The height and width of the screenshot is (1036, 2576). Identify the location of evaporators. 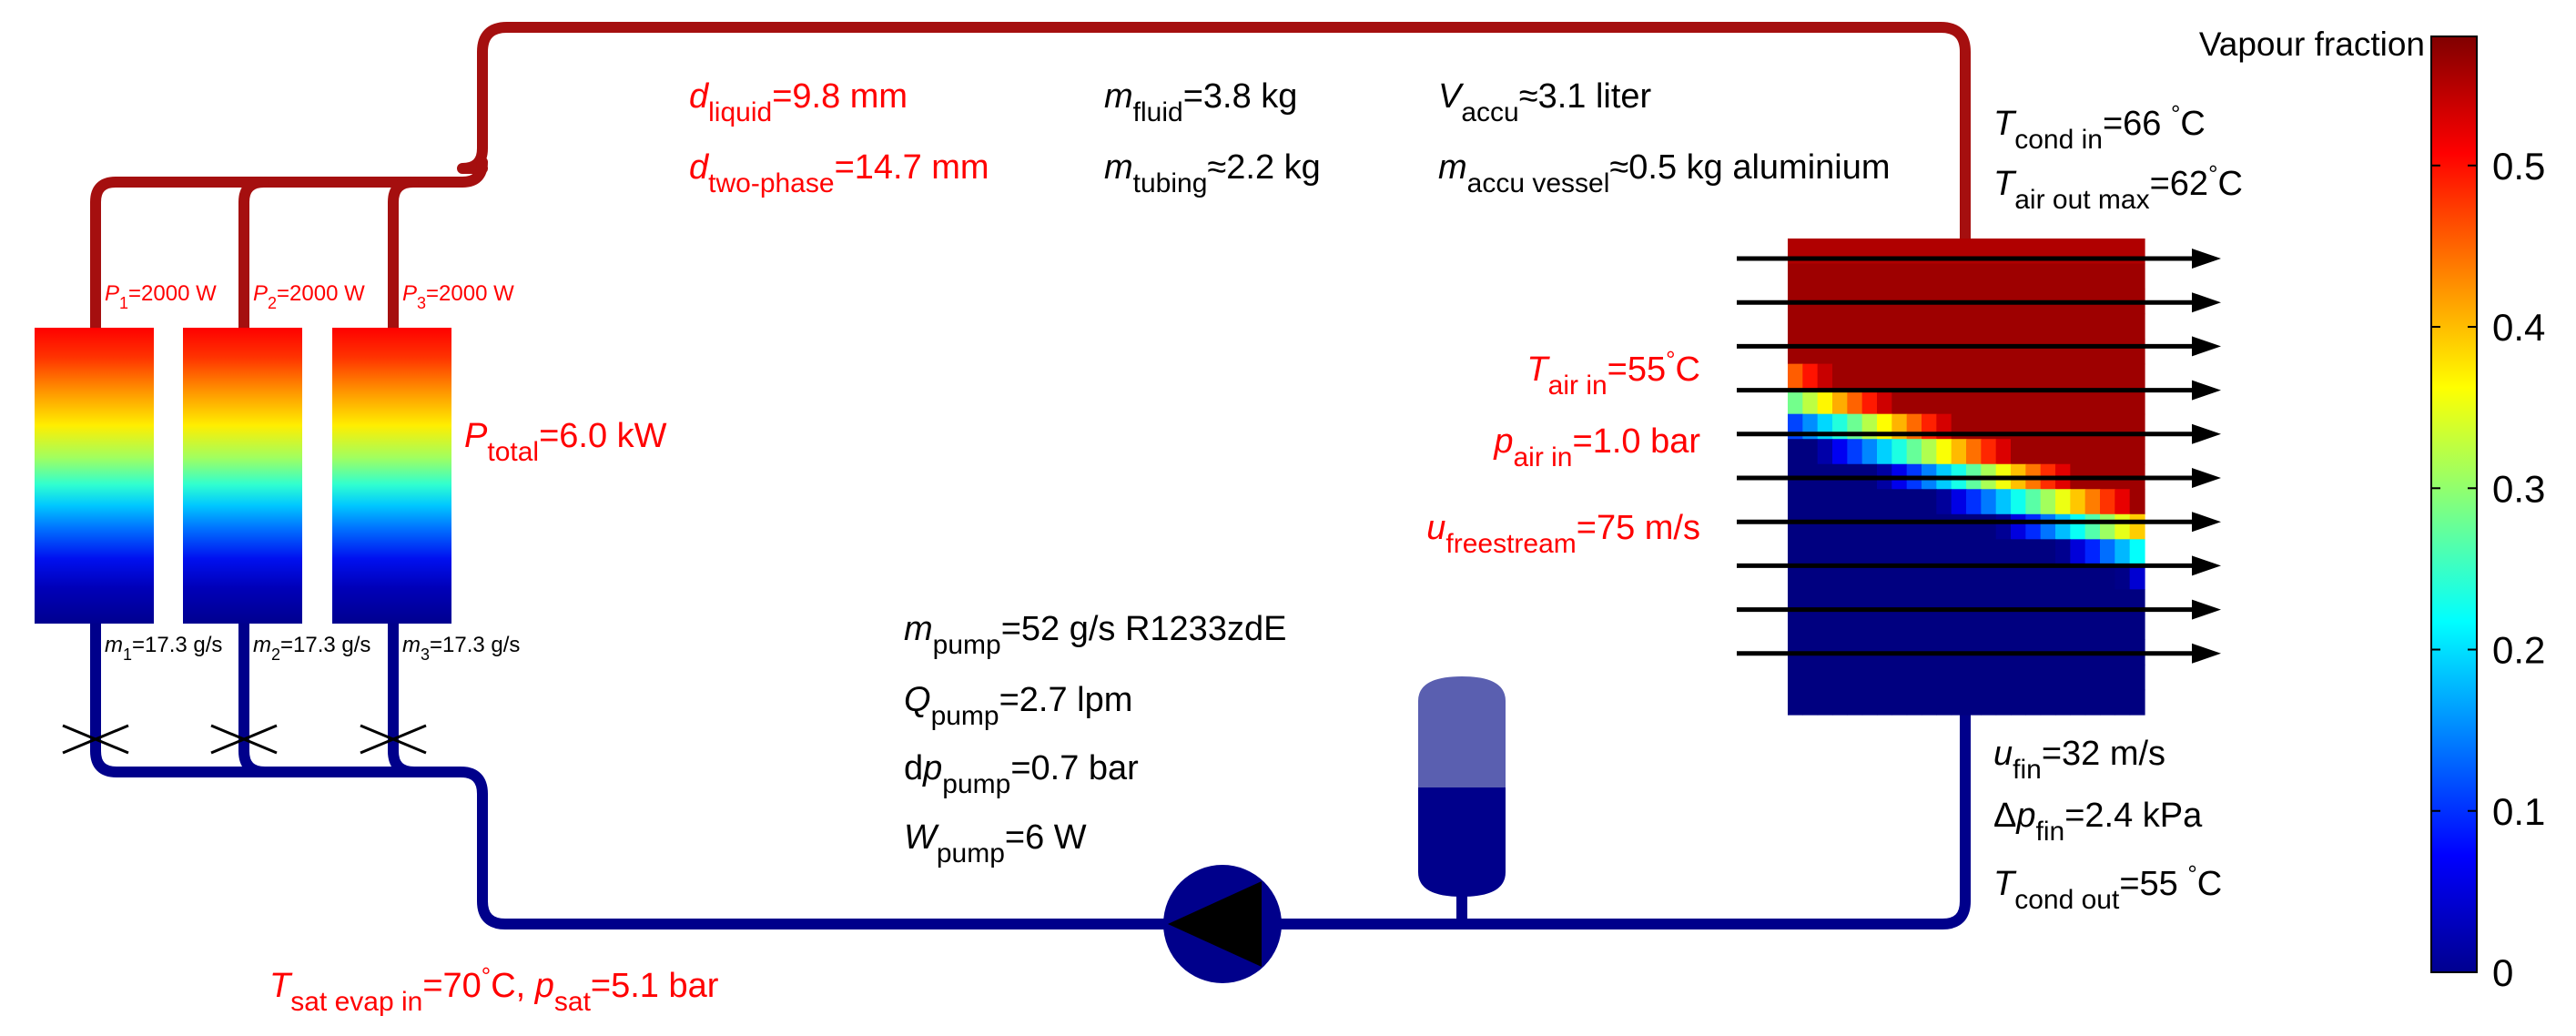
(243, 476).